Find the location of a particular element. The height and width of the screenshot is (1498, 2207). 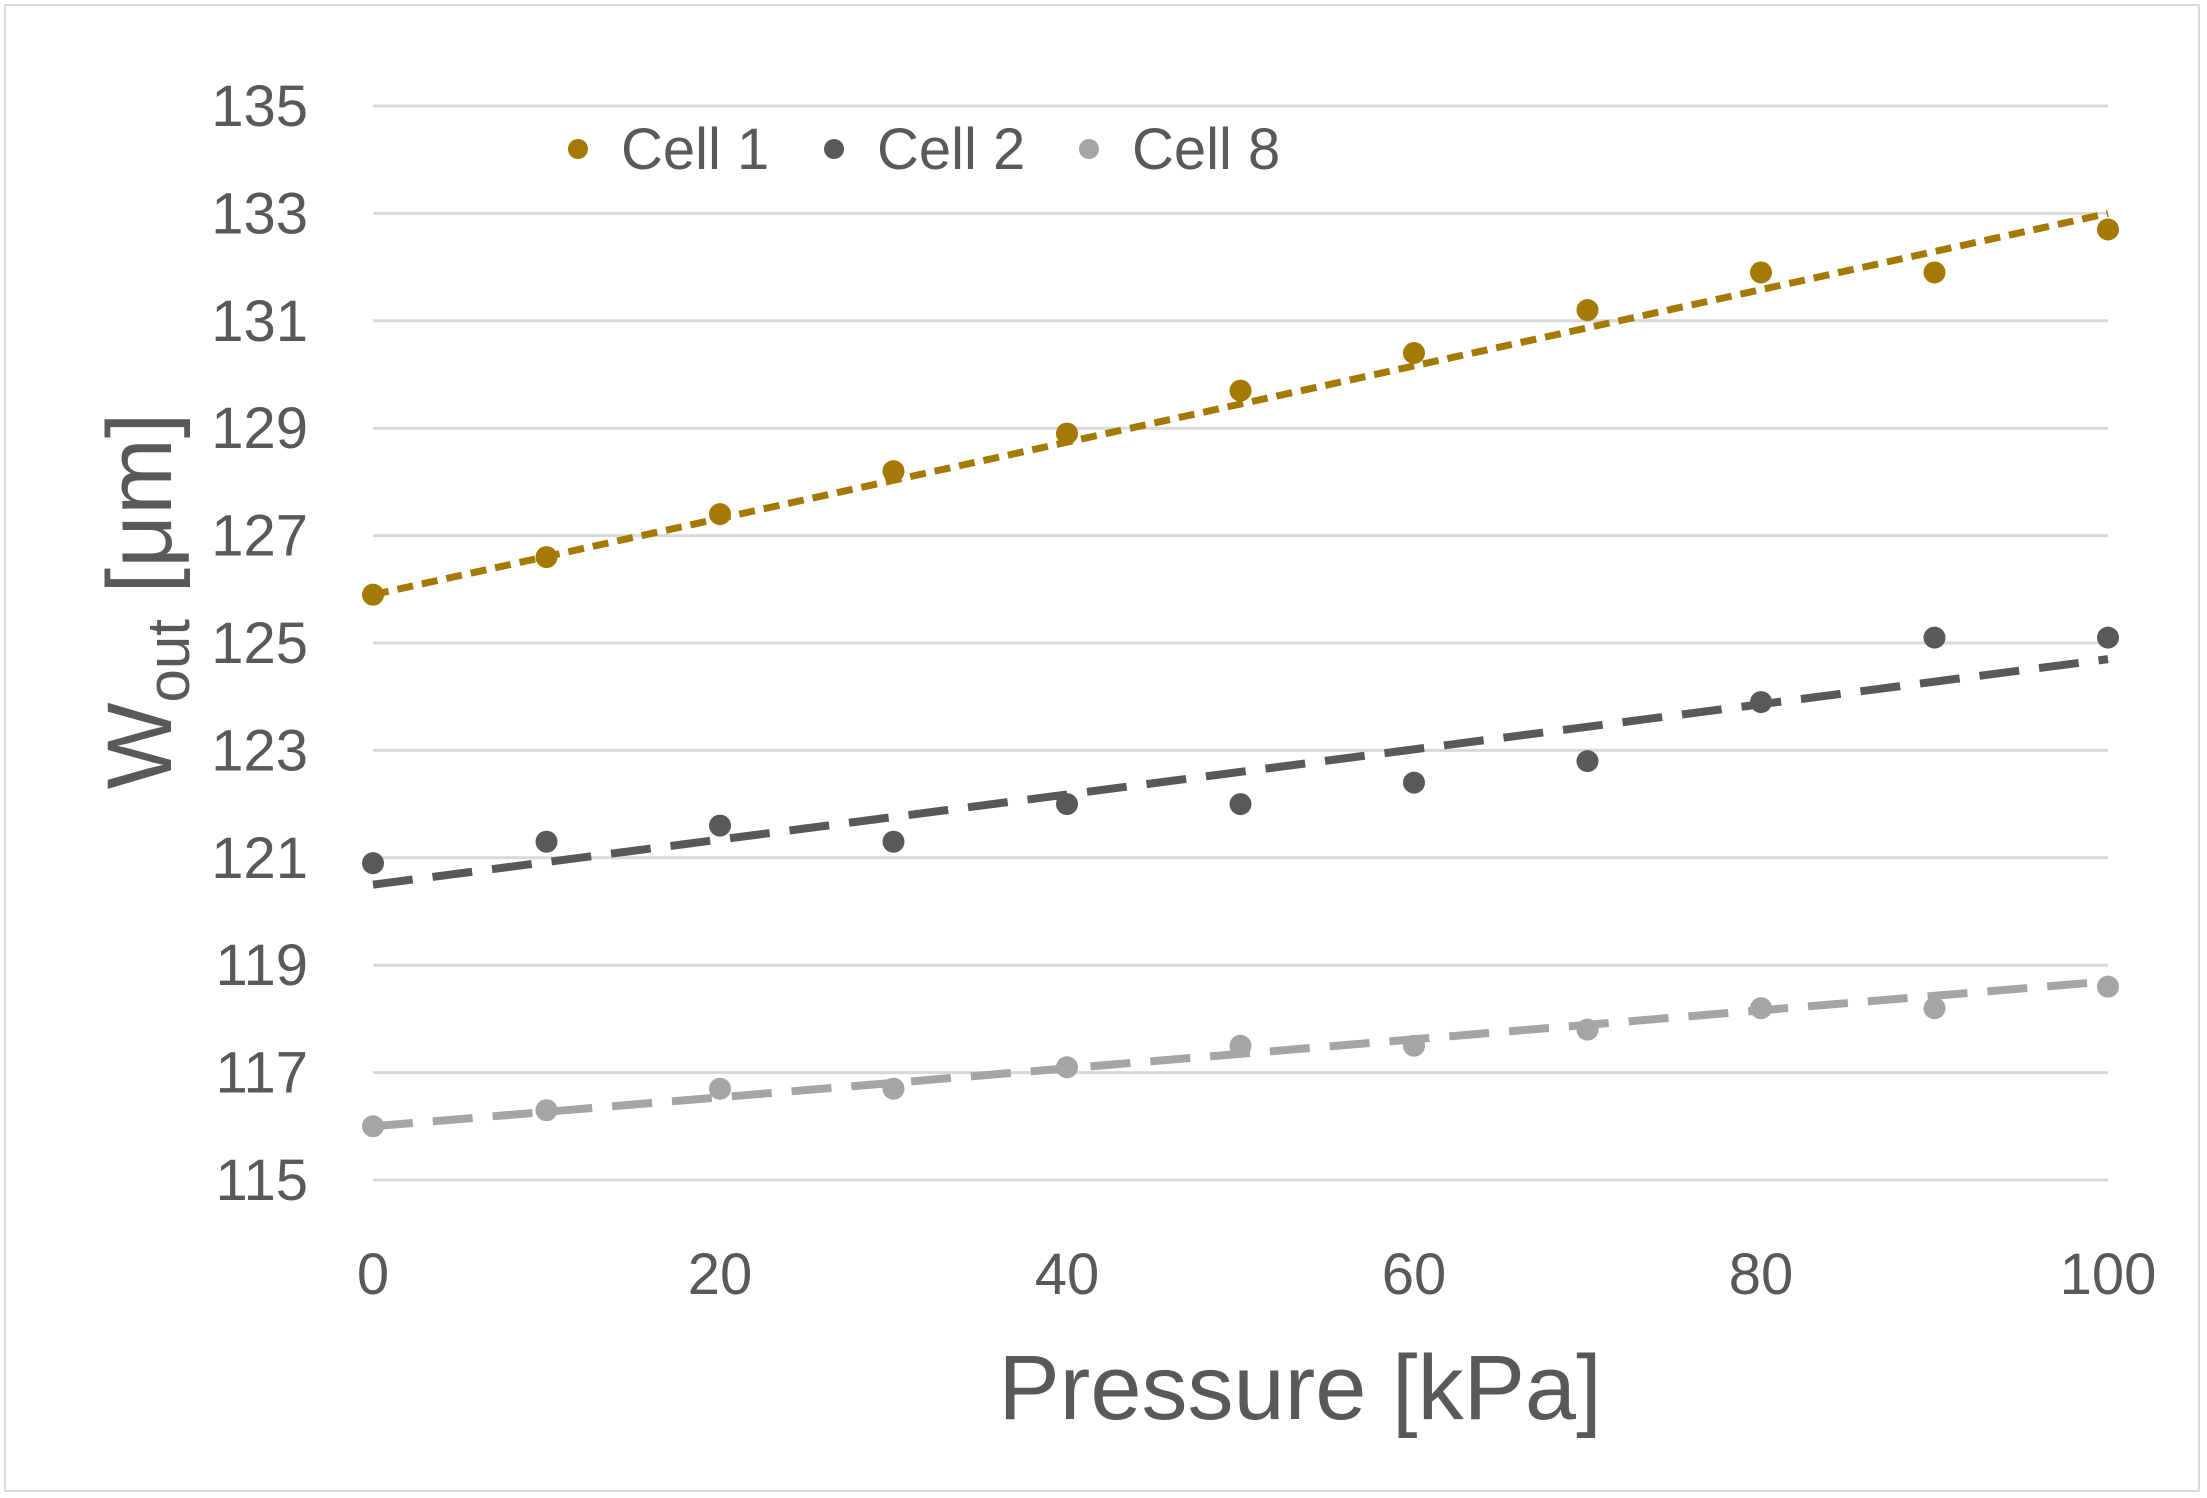

legend-label: Cell 1 is located at coordinates (695, 149).